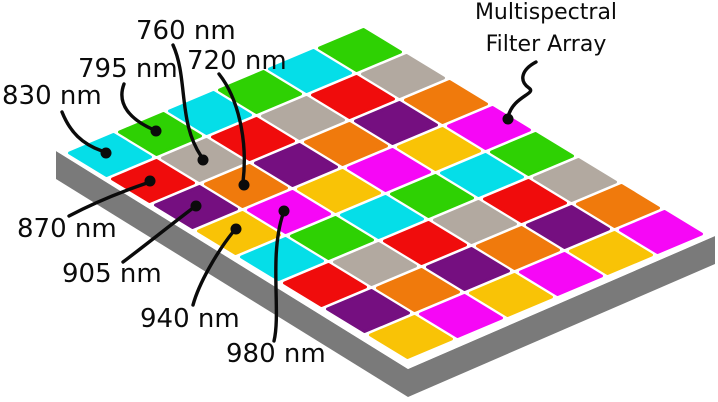 This screenshot has height=402, width=718. I want to click on filter-tile-r3c3-magenta, so click(389, 170).